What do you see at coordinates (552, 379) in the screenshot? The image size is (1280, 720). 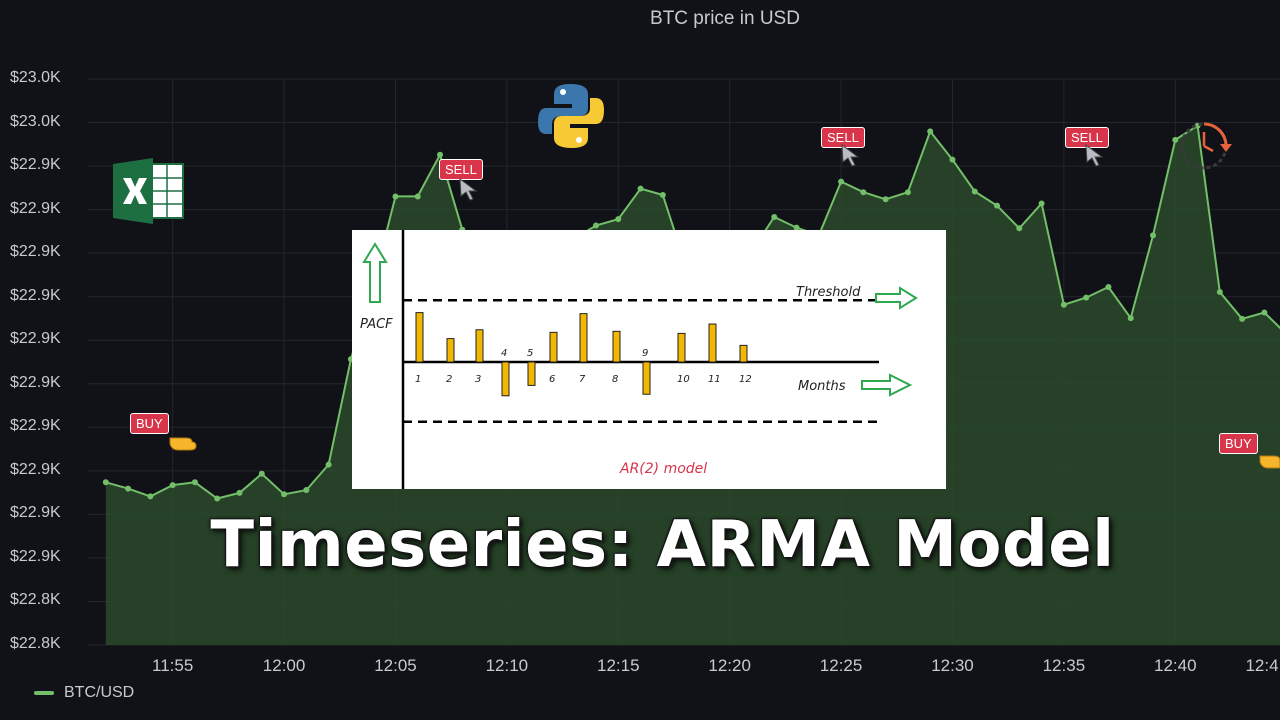 I see `pacf-lag-label: 6` at bounding box center [552, 379].